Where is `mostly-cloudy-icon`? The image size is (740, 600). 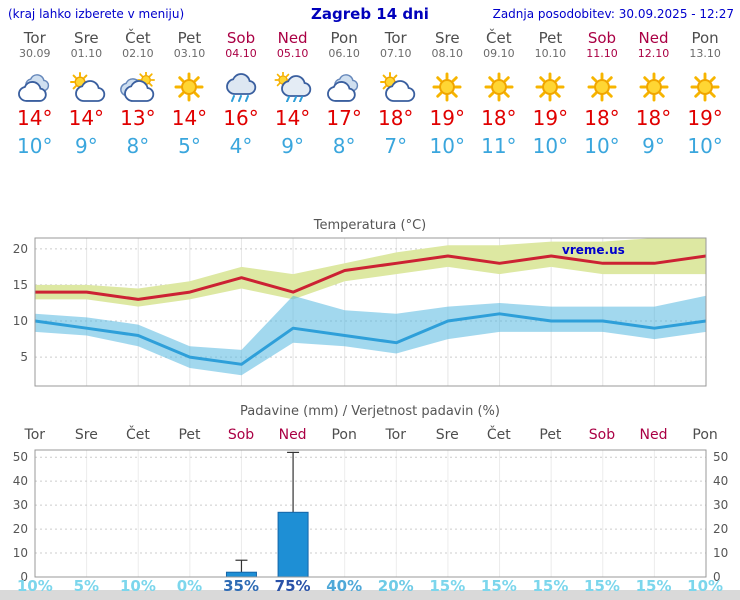 mostly-cloudy-icon is located at coordinates (138, 87).